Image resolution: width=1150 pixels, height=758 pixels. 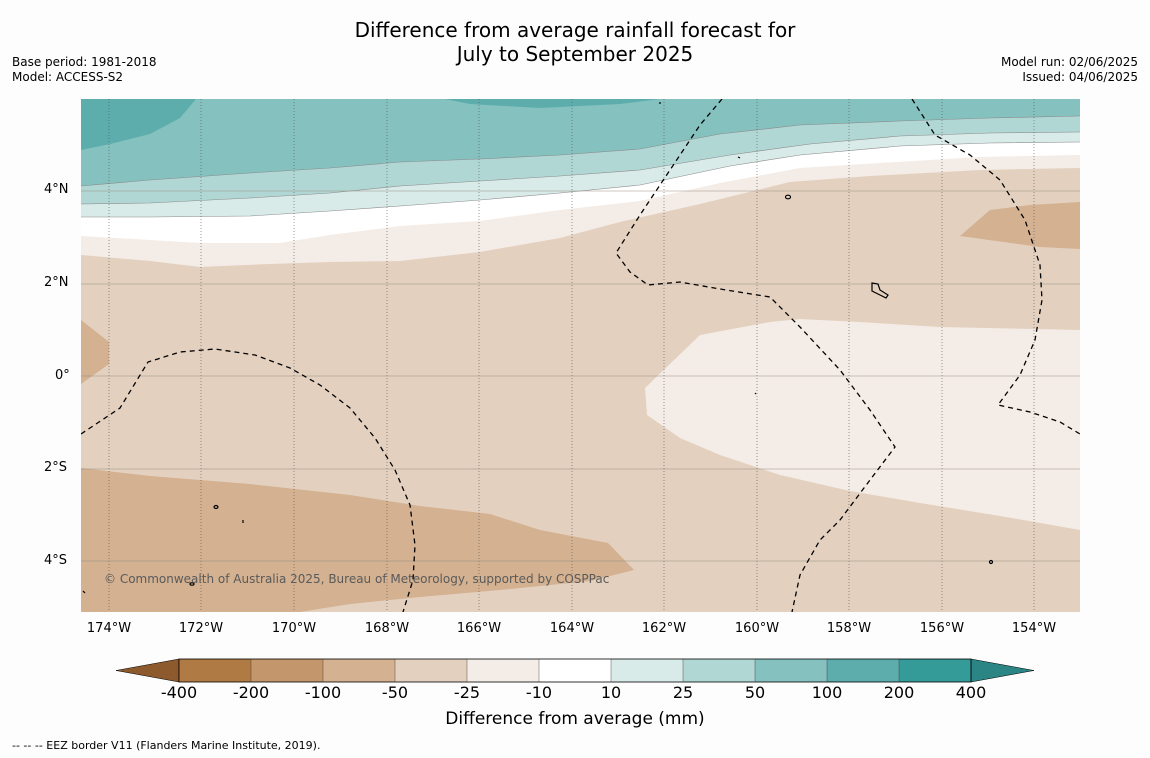 What do you see at coordinates (323, 692) in the screenshot?
I see `colorbar-label: -100` at bounding box center [323, 692].